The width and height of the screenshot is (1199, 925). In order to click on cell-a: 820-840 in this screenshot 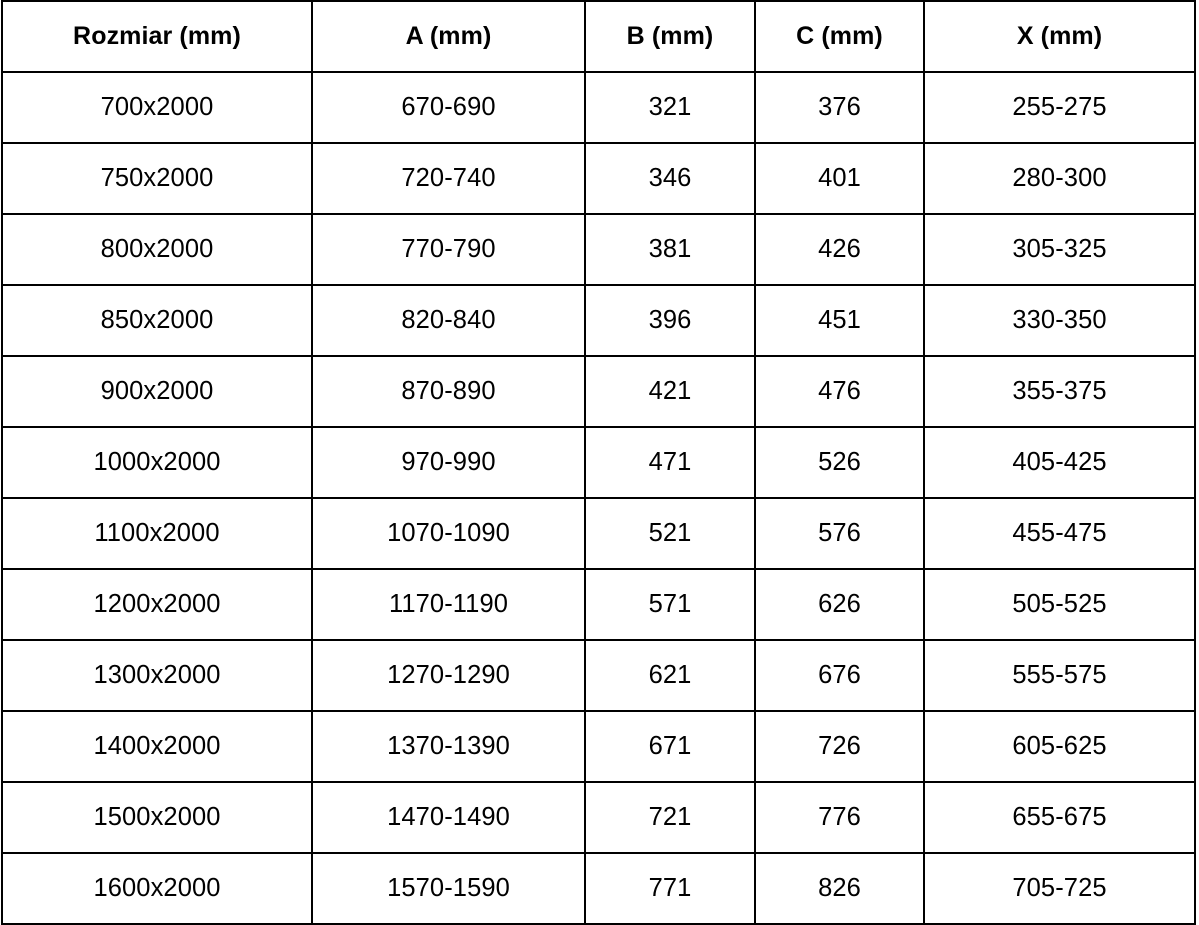, I will do `click(448, 320)`.